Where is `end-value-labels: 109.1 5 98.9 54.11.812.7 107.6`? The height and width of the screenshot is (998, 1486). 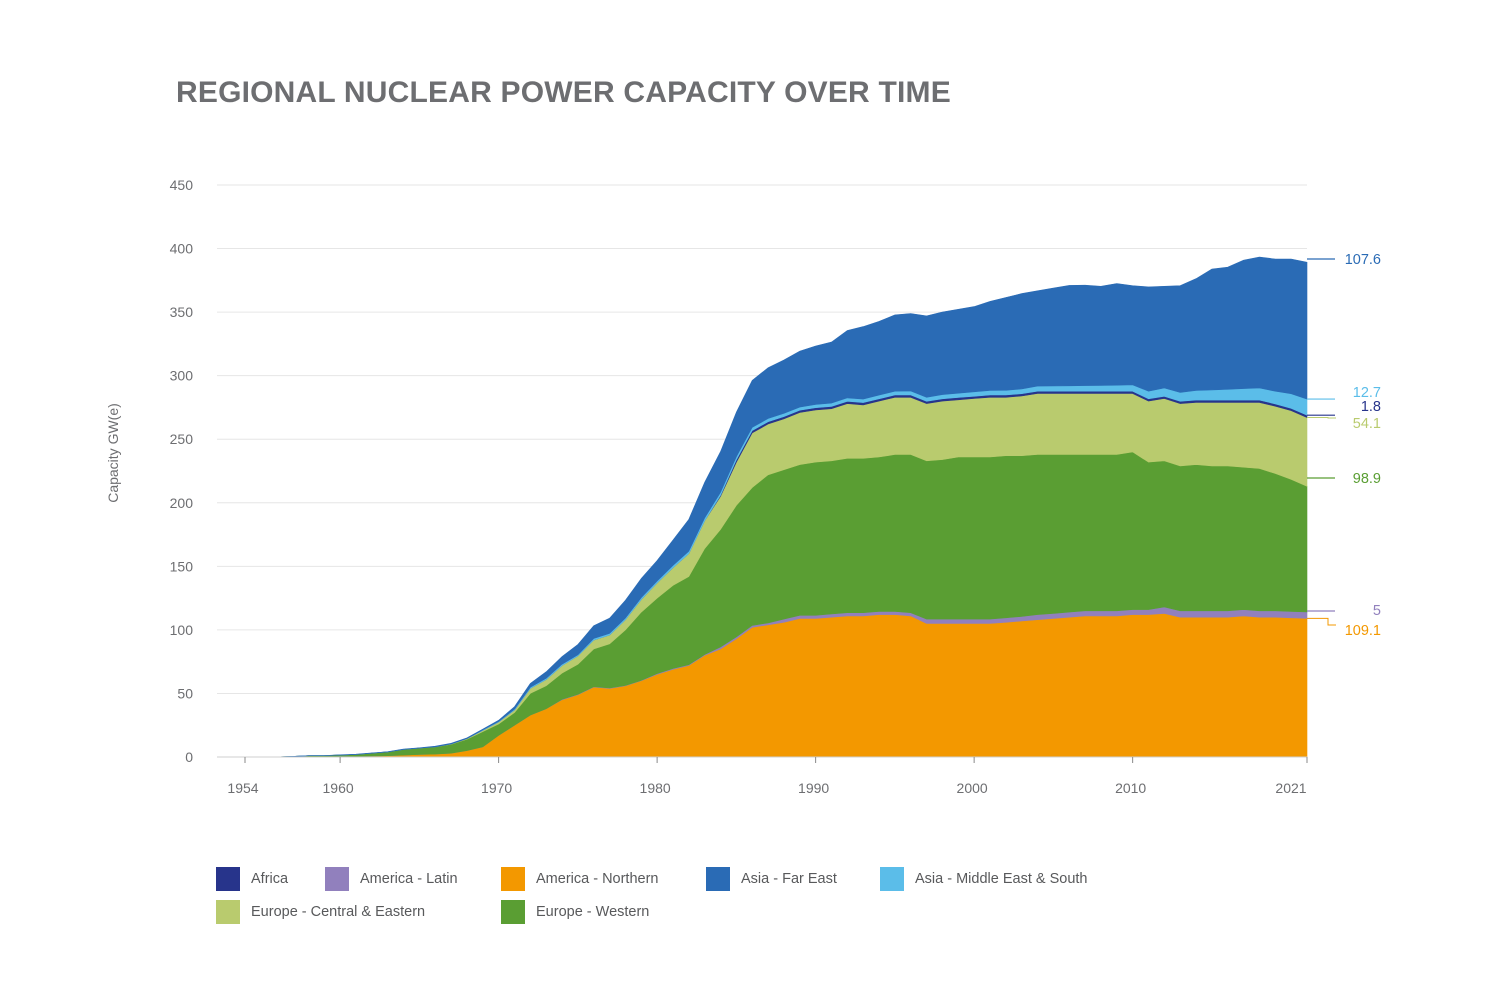 end-value-labels: 109.1 5 98.9 54.11.812.7 107.6 is located at coordinates (1344, 445).